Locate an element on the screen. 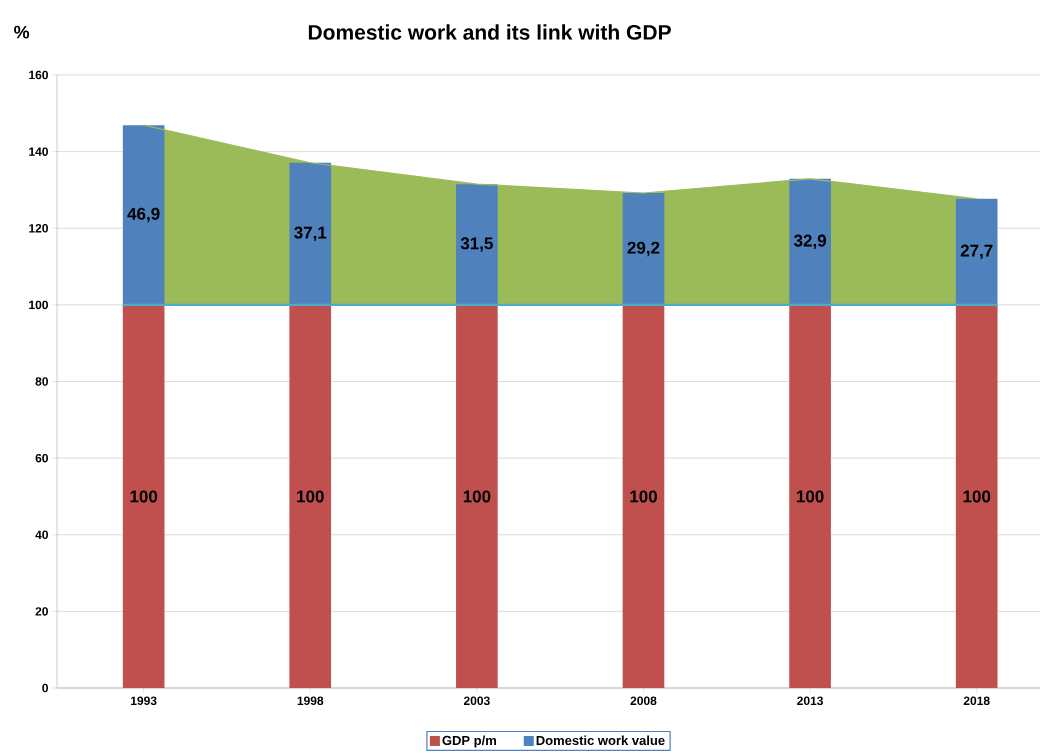 This screenshot has height=754, width=1044. data-label: 32,9 is located at coordinates (809, 242).